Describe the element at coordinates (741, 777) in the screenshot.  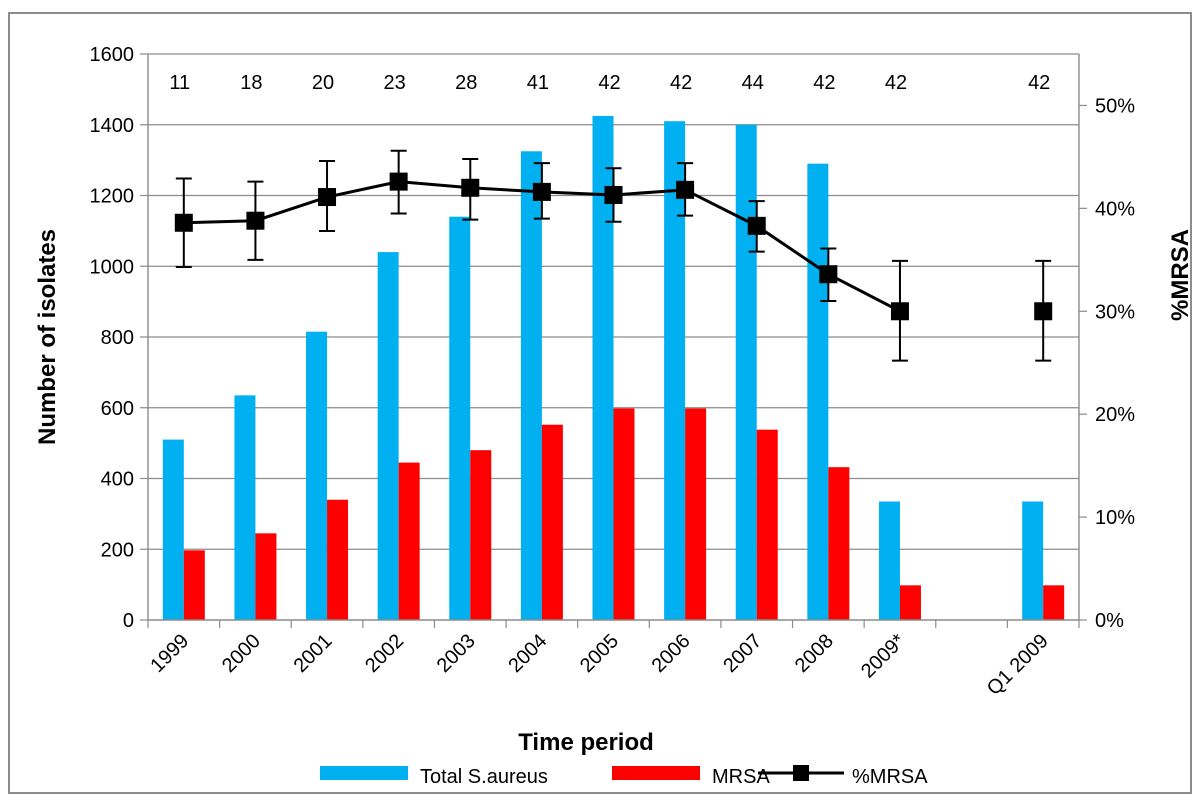
I see `legend-label-mrsa: MRSA` at that location.